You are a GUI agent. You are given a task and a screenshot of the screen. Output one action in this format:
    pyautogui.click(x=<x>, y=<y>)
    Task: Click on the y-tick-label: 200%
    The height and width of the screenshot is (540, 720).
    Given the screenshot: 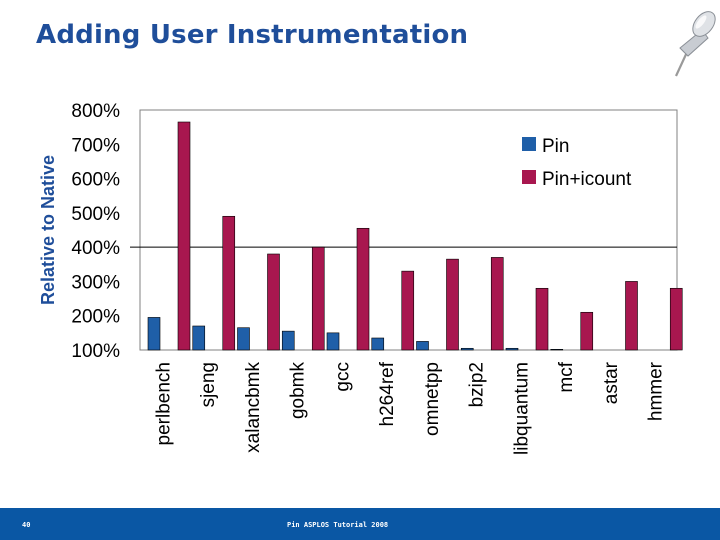 What is the action you would take?
    pyautogui.click(x=95, y=317)
    